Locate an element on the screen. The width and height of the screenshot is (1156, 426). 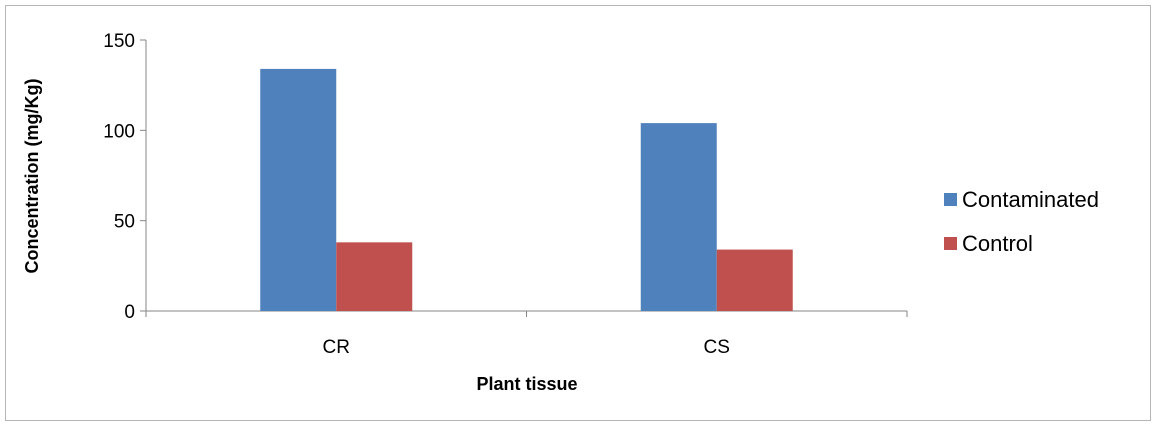
legend-label-contaminated: Contaminated is located at coordinates (1030, 199).